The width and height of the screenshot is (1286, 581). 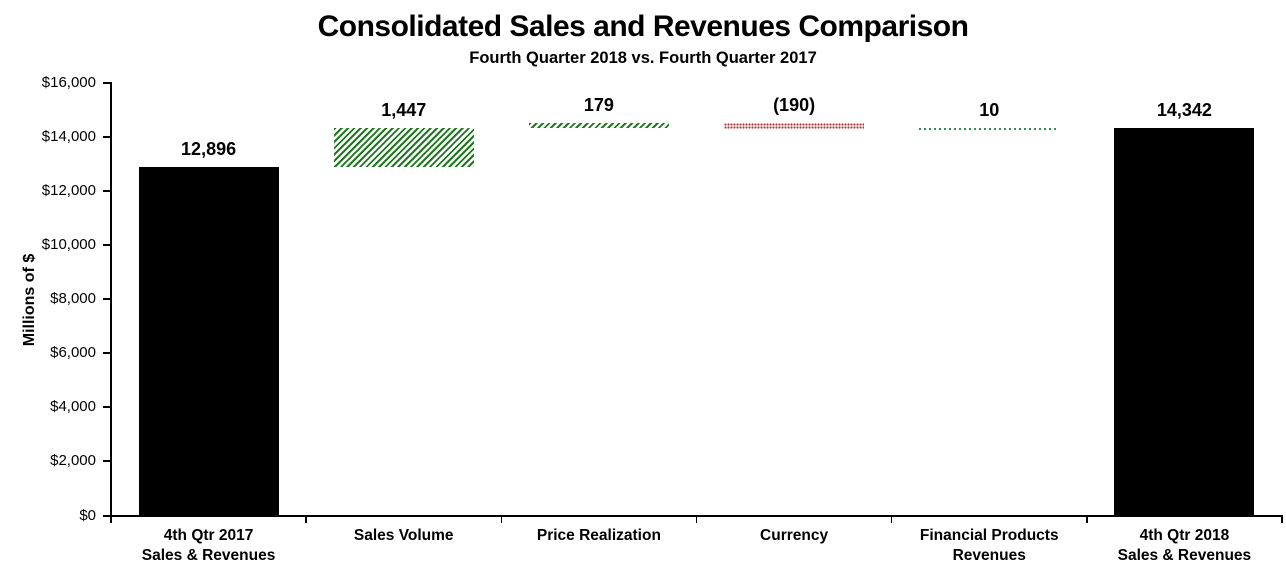 I want to click on category-label: 4th Qtr 2017 Sales & Revenues, so click(x=208, y=546).